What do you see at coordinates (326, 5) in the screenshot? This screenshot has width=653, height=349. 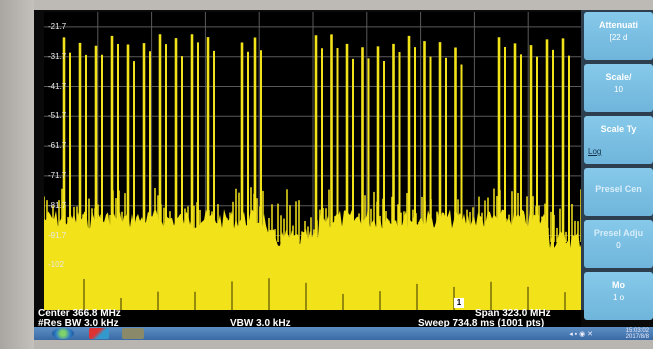 I see `monitor-bezel-top` at bounding box center [326, 5].